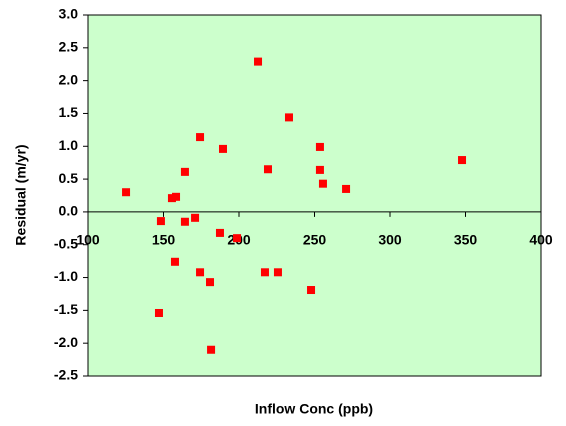  Describe the element at coordinates (66, 243) in the screenshot. I see `y-tick-label: -0.5` at that location.